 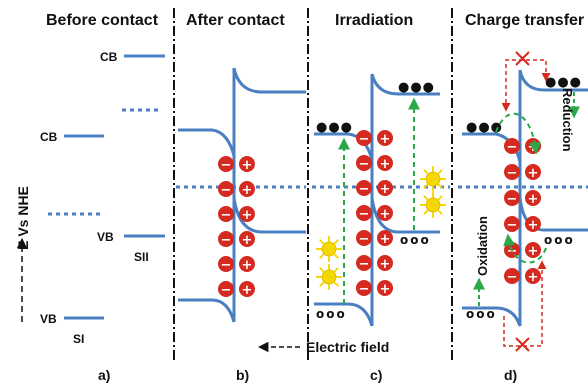 What do you see at coordinates (207, 310) in the screenshot?
I see `b-si-vb-band` at bounding box center [207, 310].